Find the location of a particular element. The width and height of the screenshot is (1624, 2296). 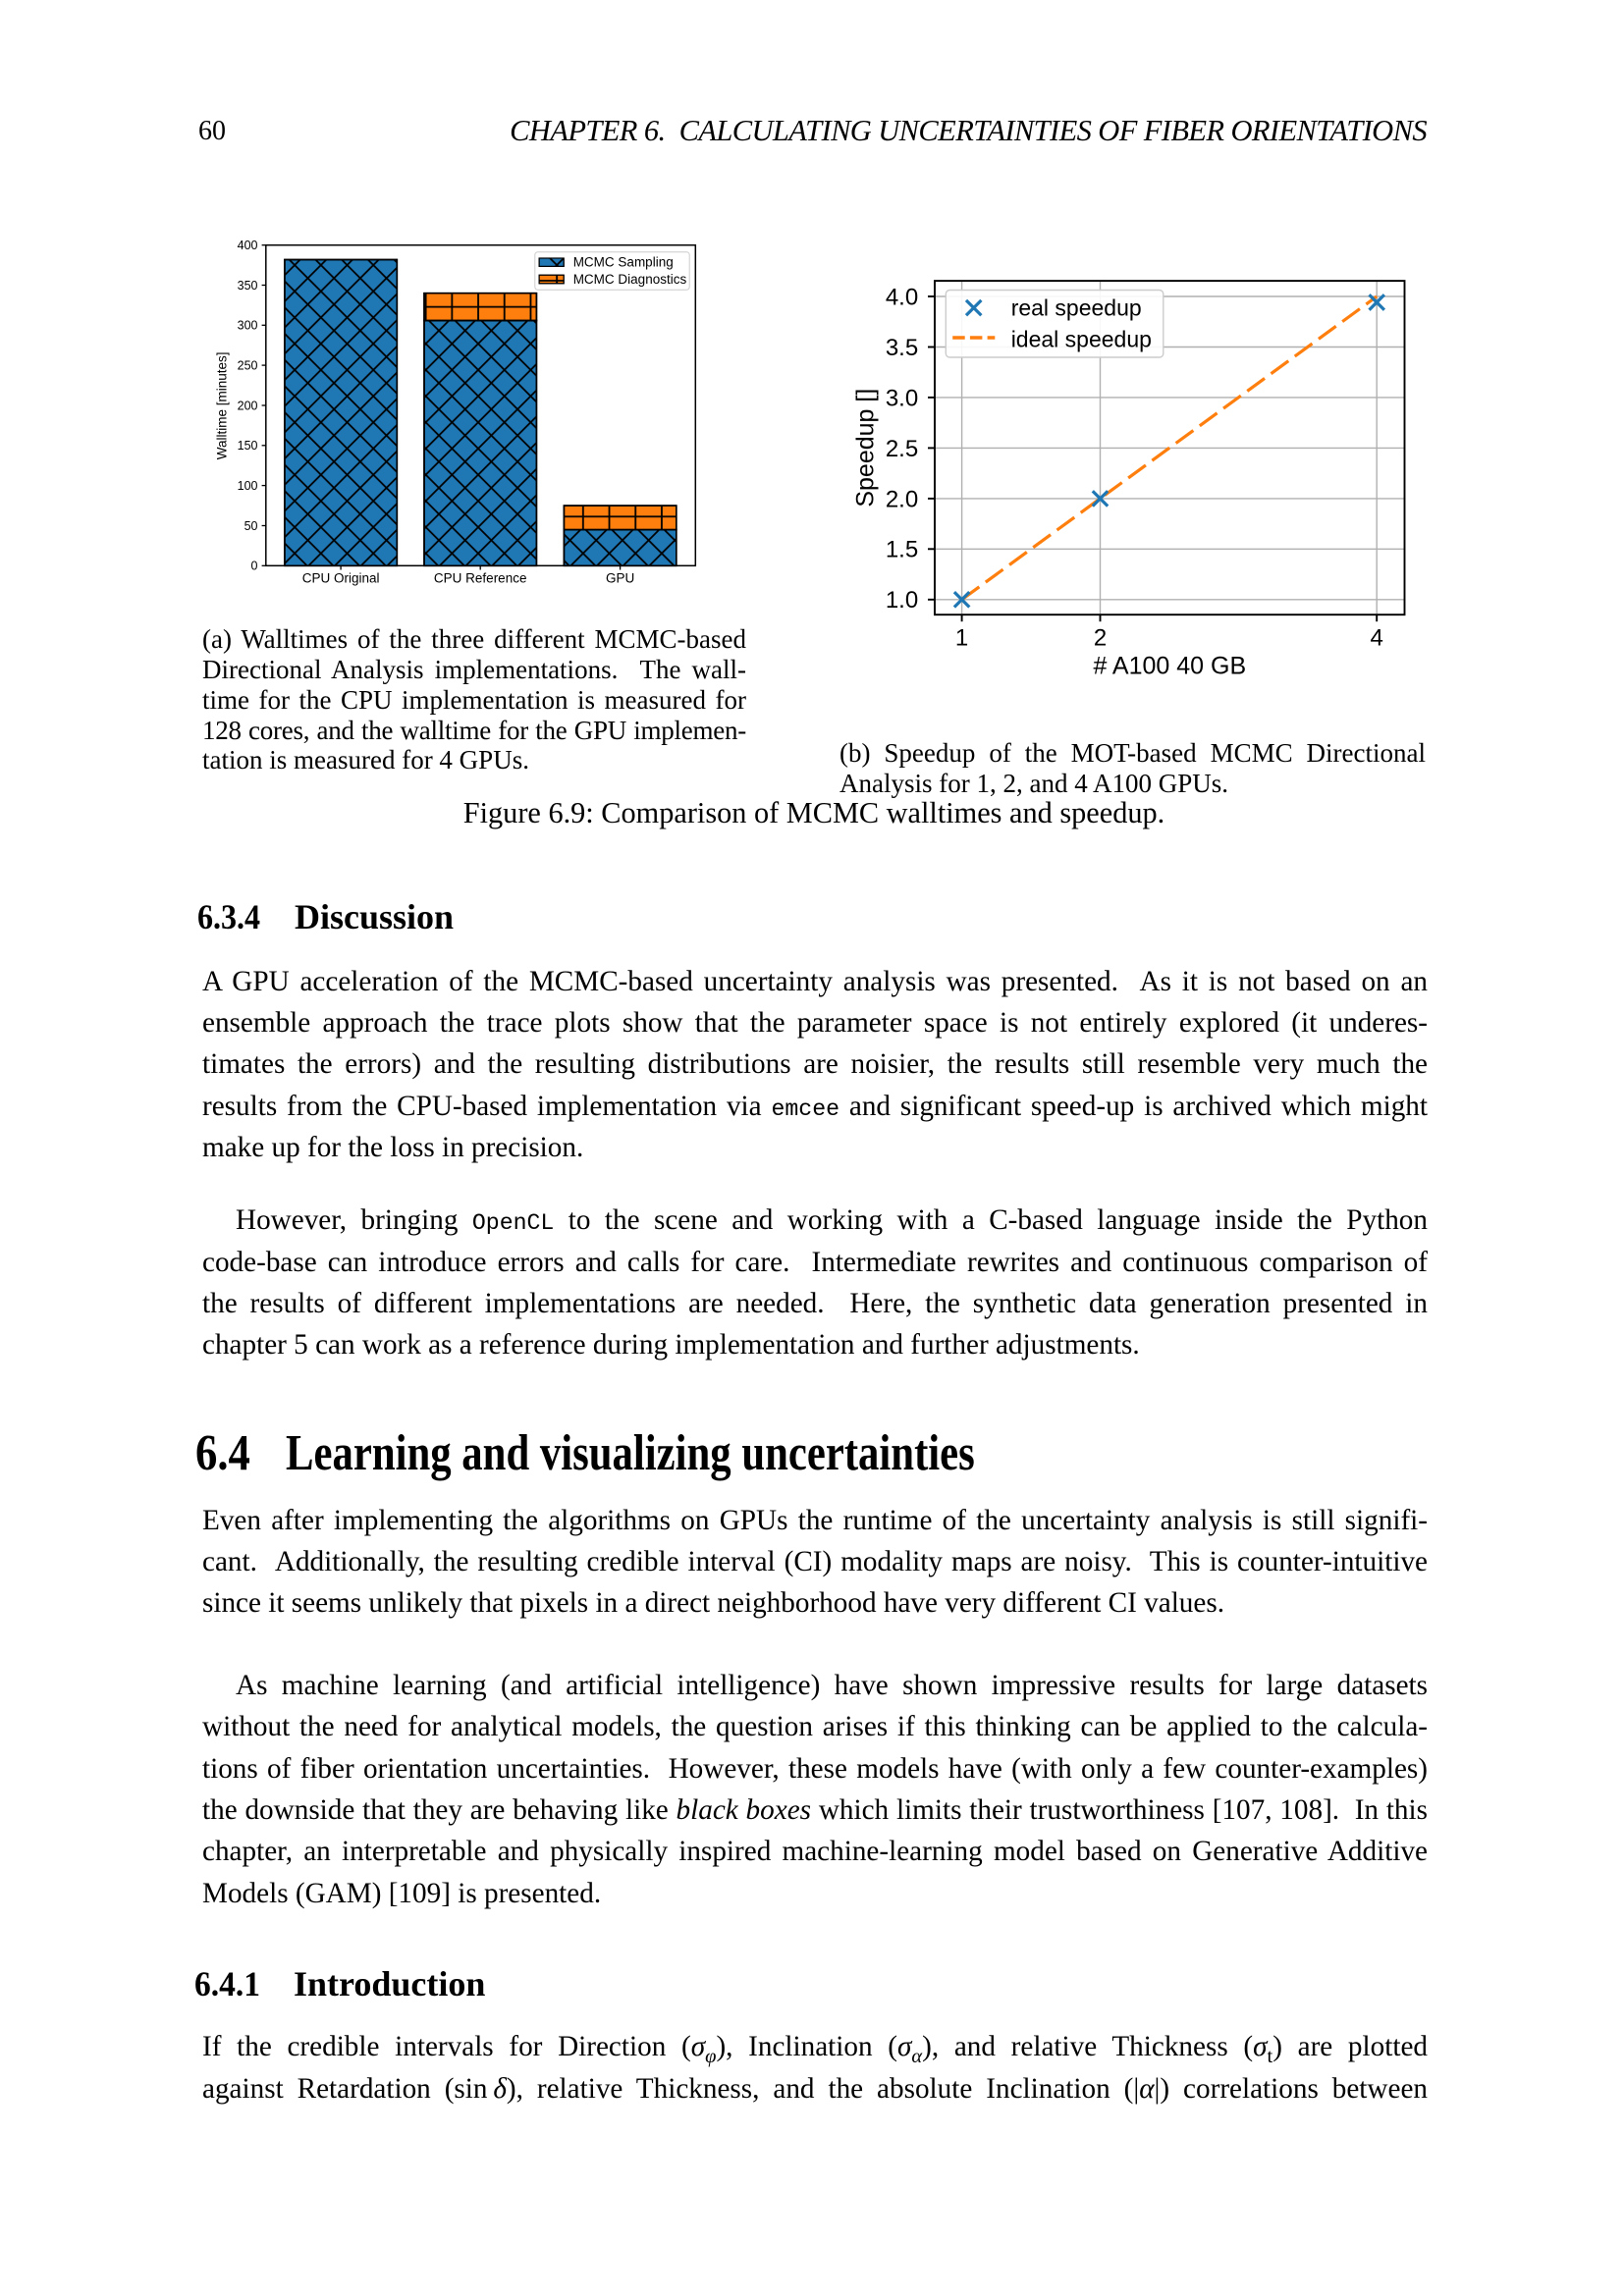

svg-text: 3.0 is located at coordinates (902, 398).